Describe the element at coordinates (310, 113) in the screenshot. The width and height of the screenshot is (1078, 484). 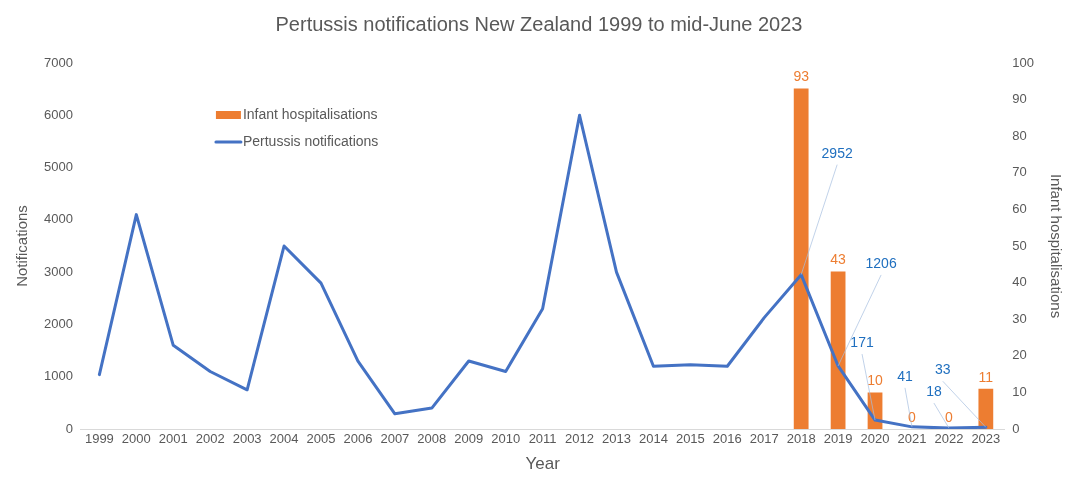
I see `legend-label: Infant hospitalisations` at that location.